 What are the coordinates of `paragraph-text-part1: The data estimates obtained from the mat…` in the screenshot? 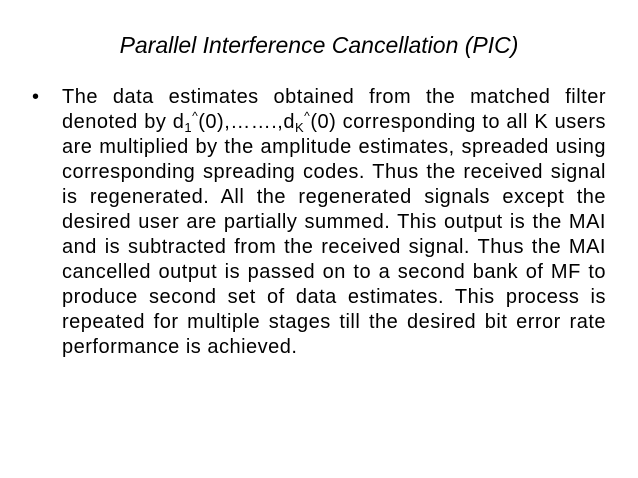 It's located at (334, 109).